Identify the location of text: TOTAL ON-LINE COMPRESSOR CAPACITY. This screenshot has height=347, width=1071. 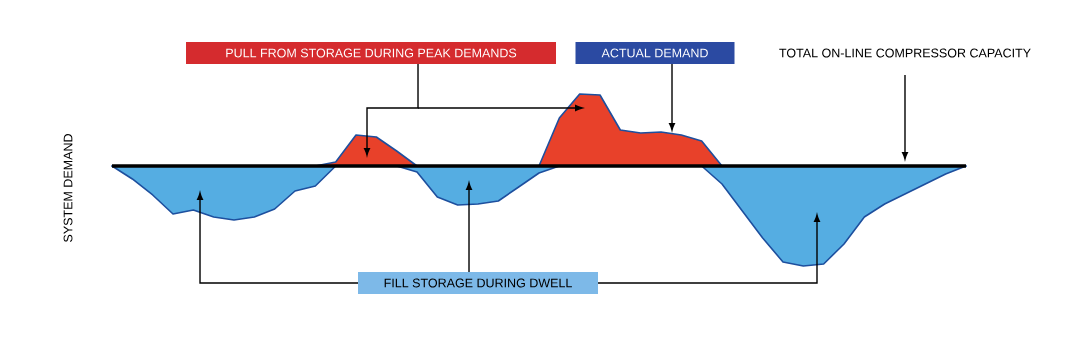
(905, 53).